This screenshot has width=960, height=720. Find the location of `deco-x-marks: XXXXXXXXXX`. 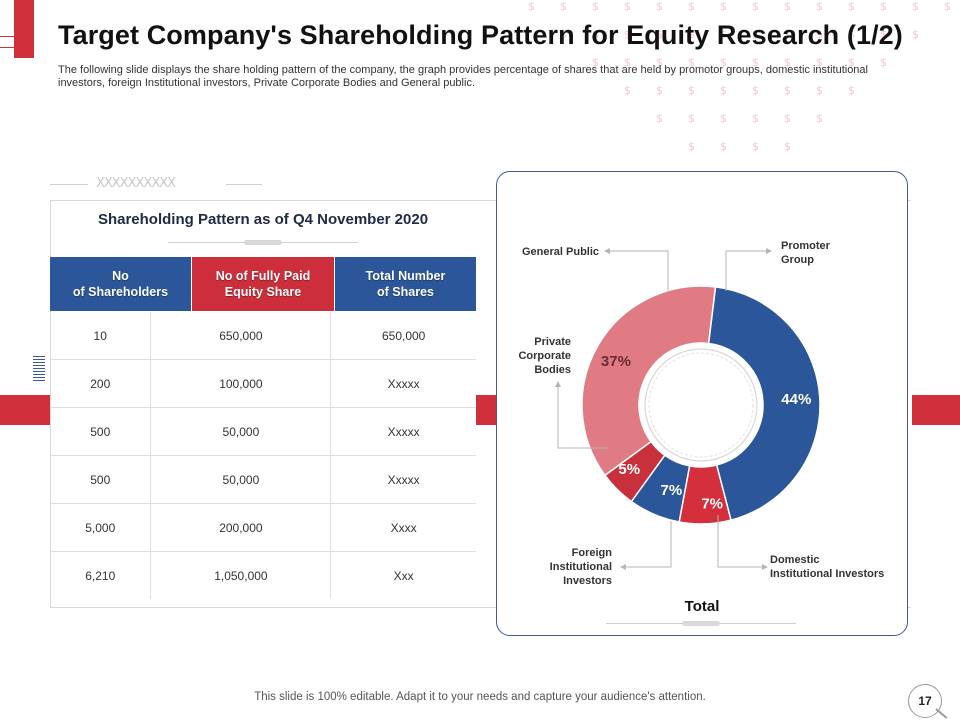

deco-x-marks: XXXXXXXXXX is located at coordinates (136, 183).